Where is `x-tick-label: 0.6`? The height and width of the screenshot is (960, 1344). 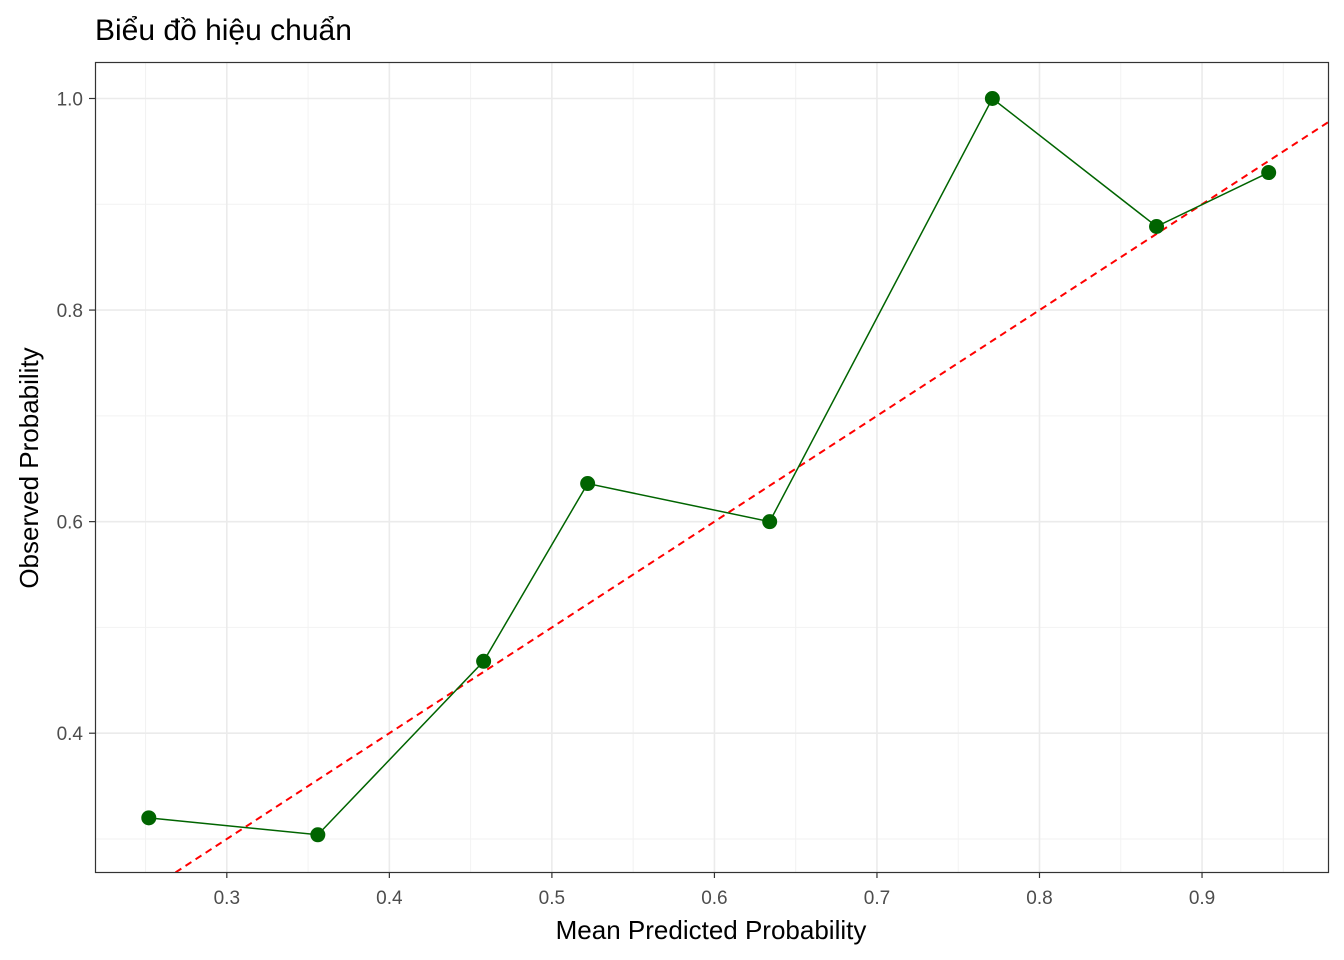
x-tick-label: 0.6 is located at coordinates (714, 898).